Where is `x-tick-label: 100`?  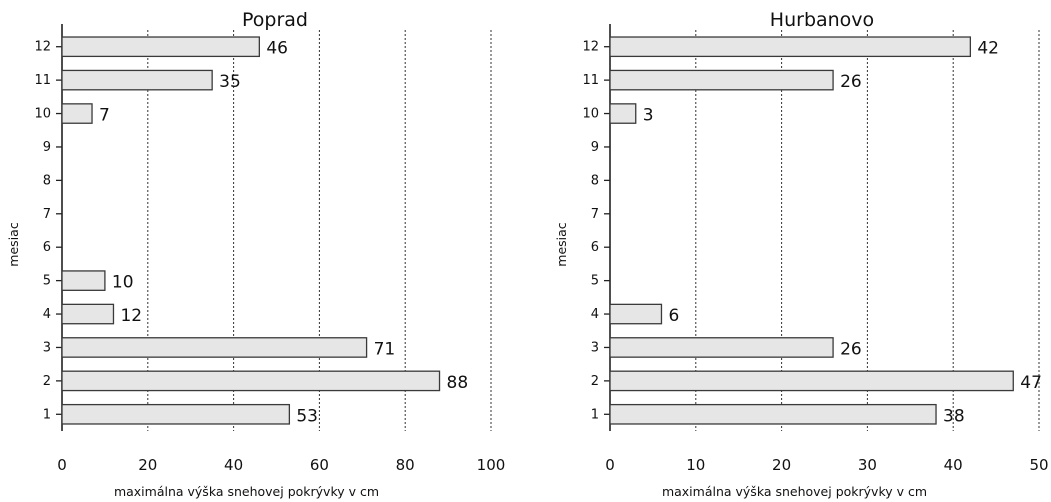 x-tick-label: 100 is located at coordinates (491, 465).